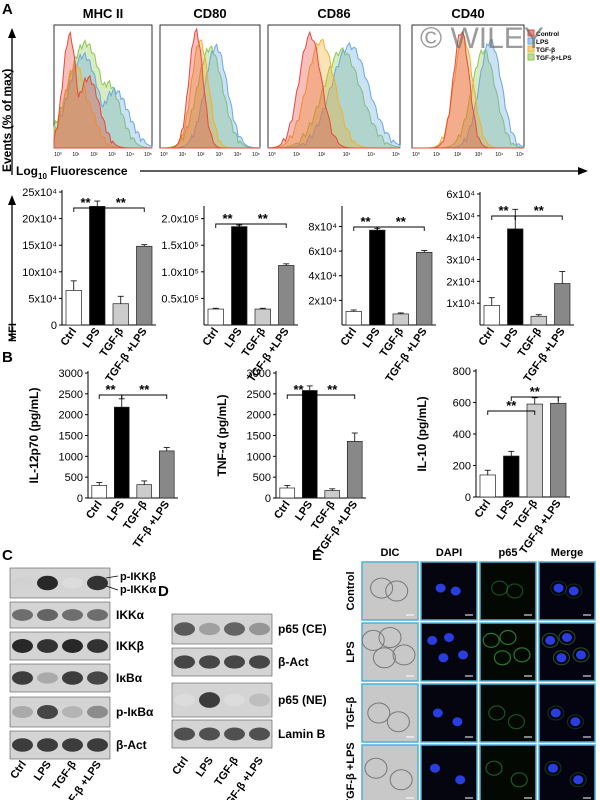  Describe the element at coordinates (138, 577) in the screenshot. I see `blot-label-p-ikkb: p-IKKβ` at that location.